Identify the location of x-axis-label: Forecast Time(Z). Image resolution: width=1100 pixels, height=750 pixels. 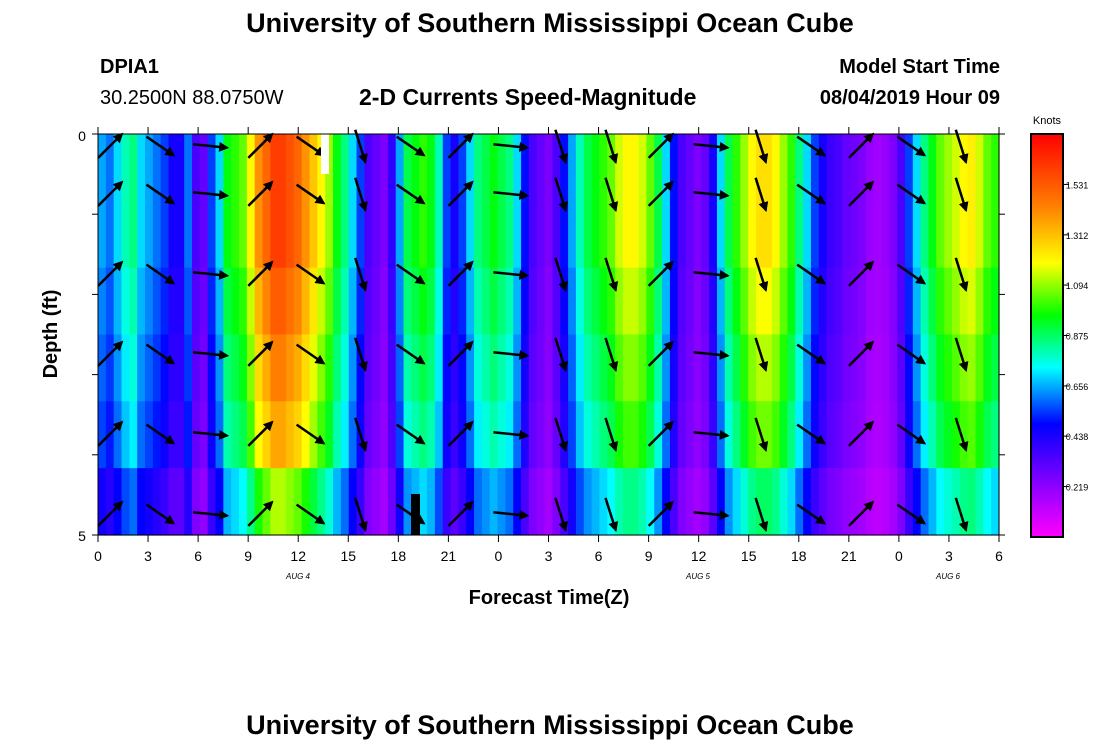
(549, 598).